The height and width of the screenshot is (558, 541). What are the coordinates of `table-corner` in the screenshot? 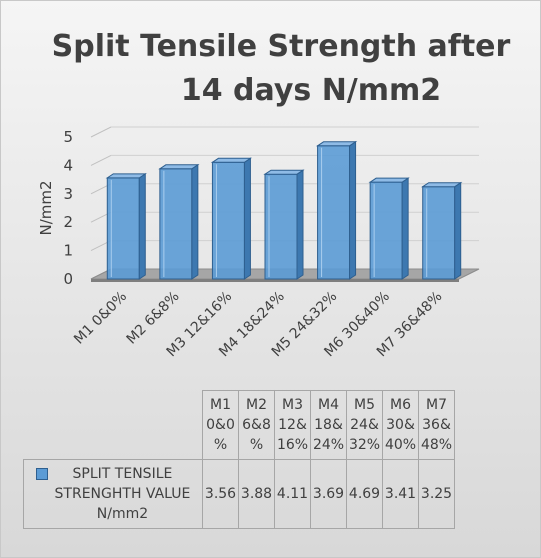 It's located at (113, 425).